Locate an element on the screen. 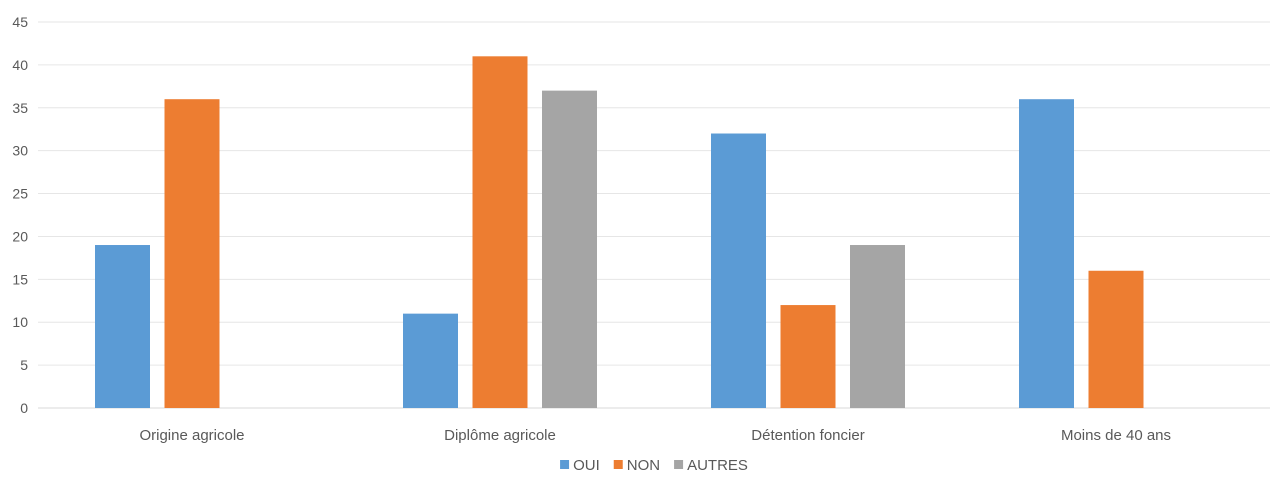 The image size is (1282, 482). legend-item-autres: AUTRES is located at coordinates (711, 465).